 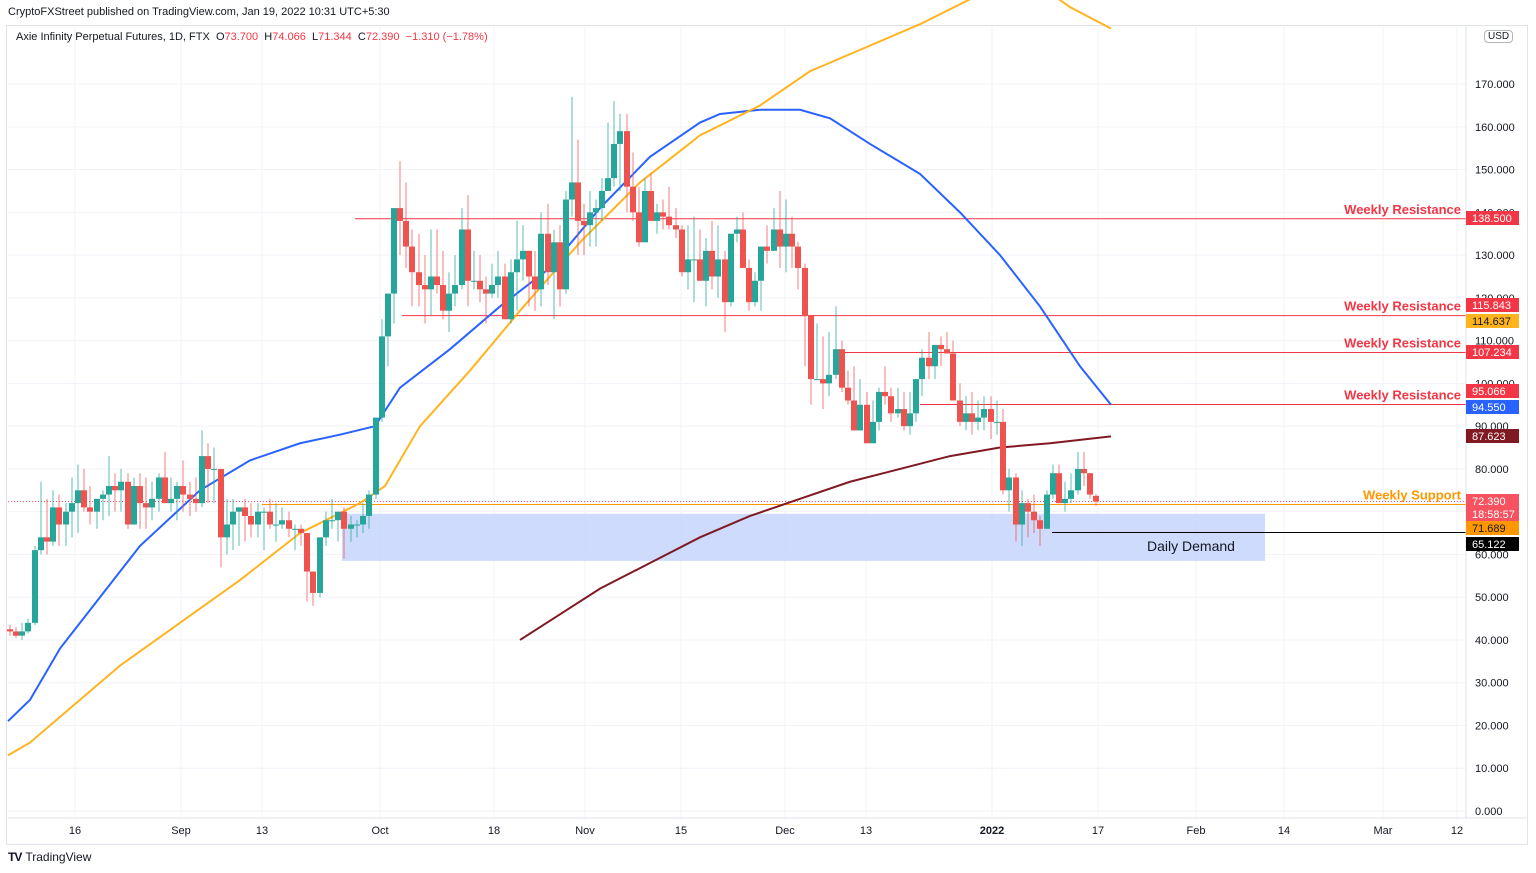 What do you see at coordinates (241, 37) in the screenshot?
I see `open-value: 73.700` at bounding box center [241, 37].